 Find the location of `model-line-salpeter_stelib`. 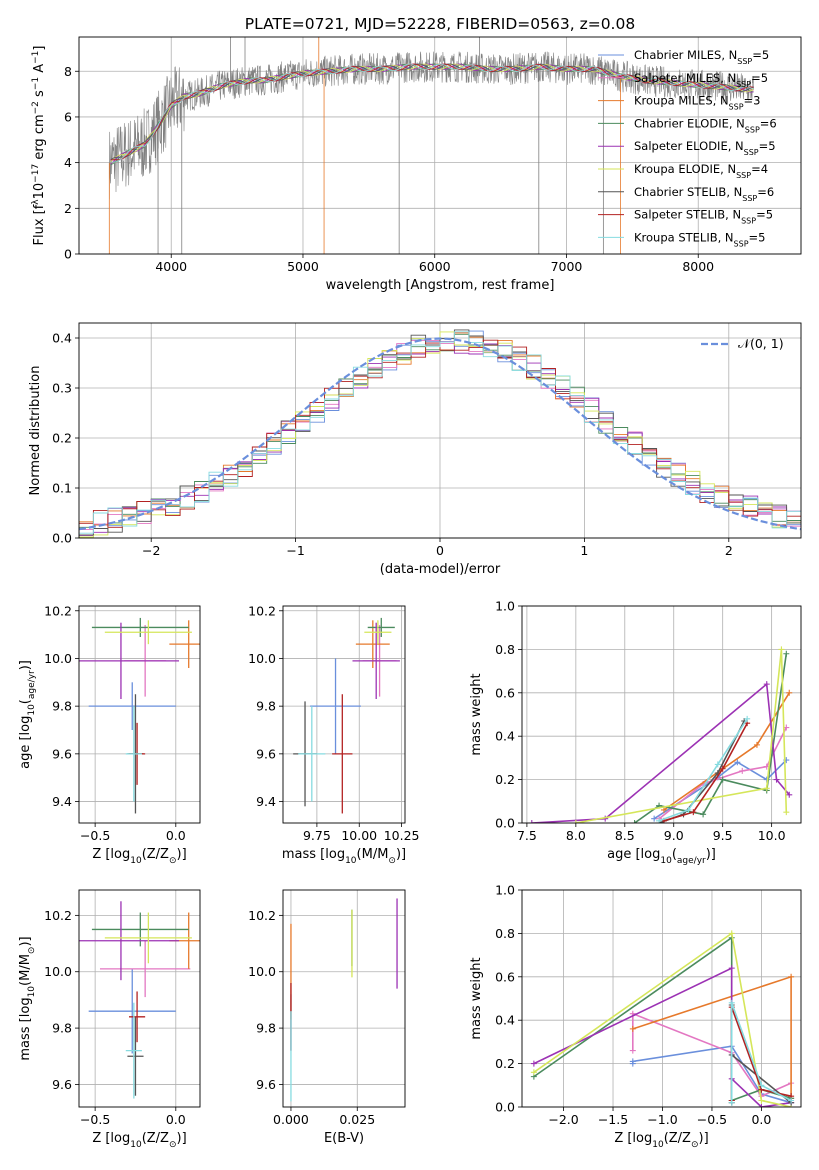

model-line-salpeter_stelib is located at coordinates (432, 112).